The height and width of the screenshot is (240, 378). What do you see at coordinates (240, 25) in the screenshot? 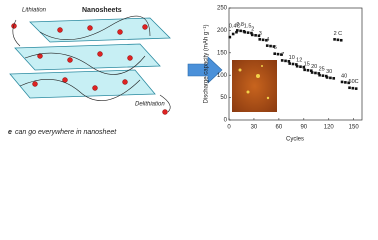
I see `rate-label: 0.8` at bounding box center [240, 25].